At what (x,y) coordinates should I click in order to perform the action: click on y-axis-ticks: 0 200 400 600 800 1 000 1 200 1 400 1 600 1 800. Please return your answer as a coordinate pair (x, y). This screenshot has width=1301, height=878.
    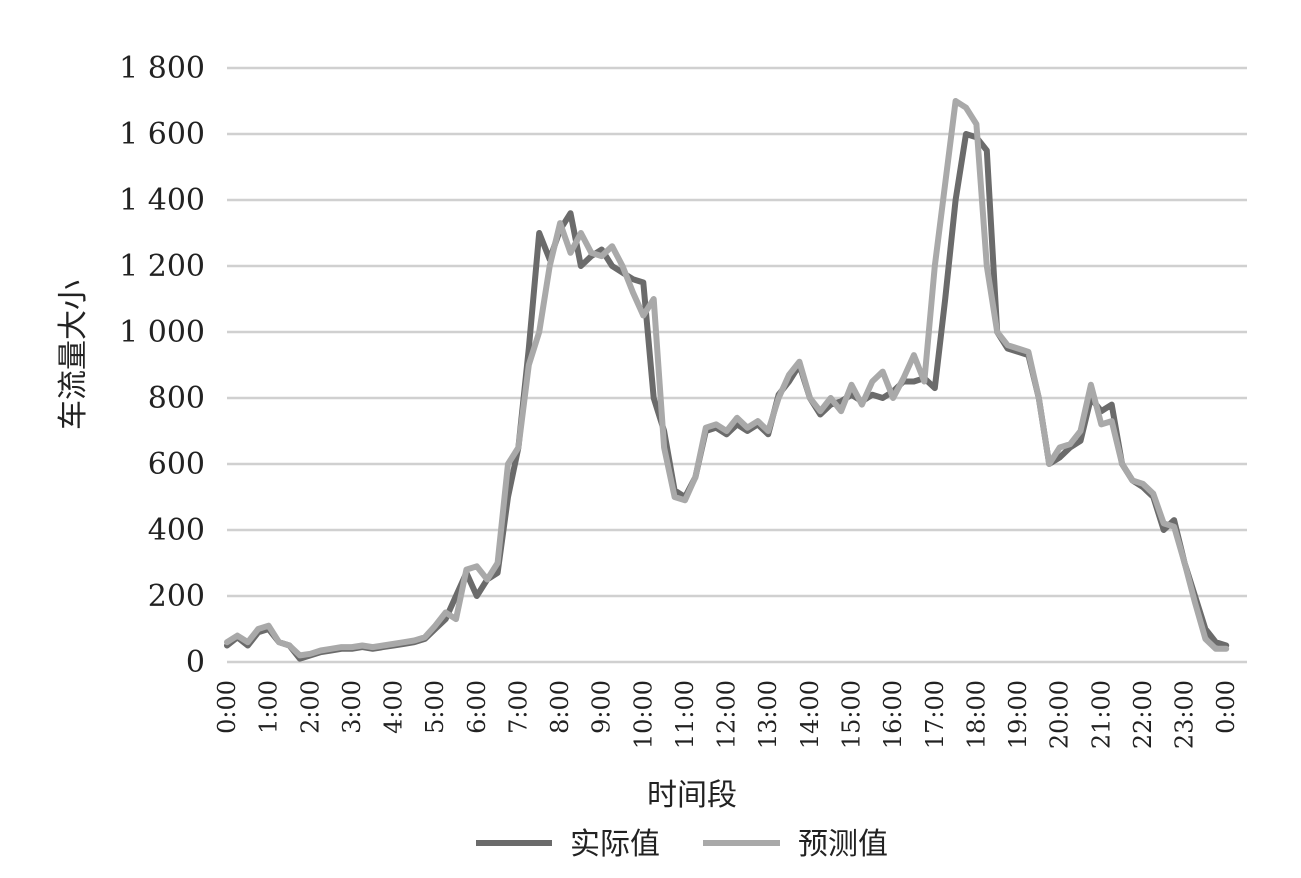
    Looking at the image, I should click on (162, 365).